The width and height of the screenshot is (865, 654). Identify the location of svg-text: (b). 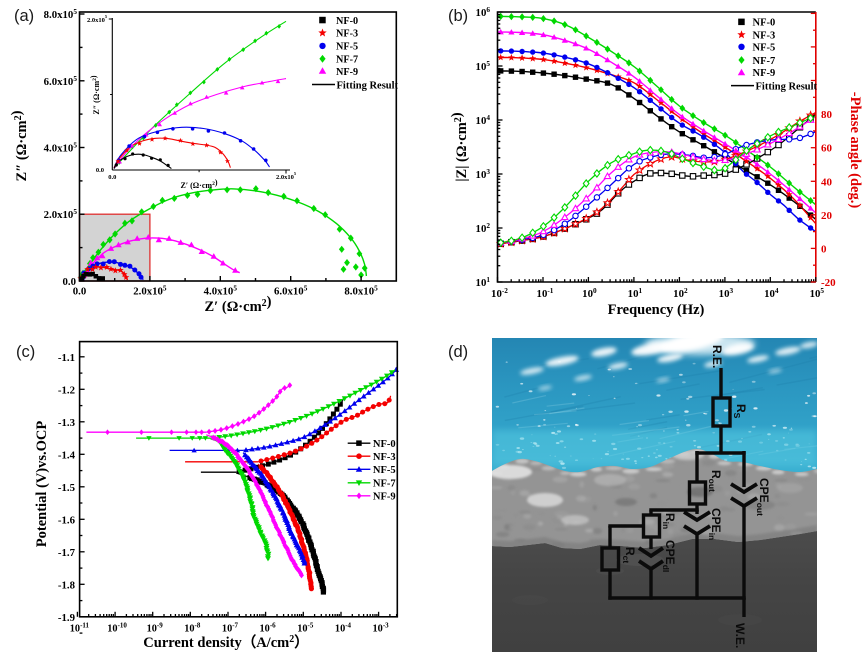
(458, 16).